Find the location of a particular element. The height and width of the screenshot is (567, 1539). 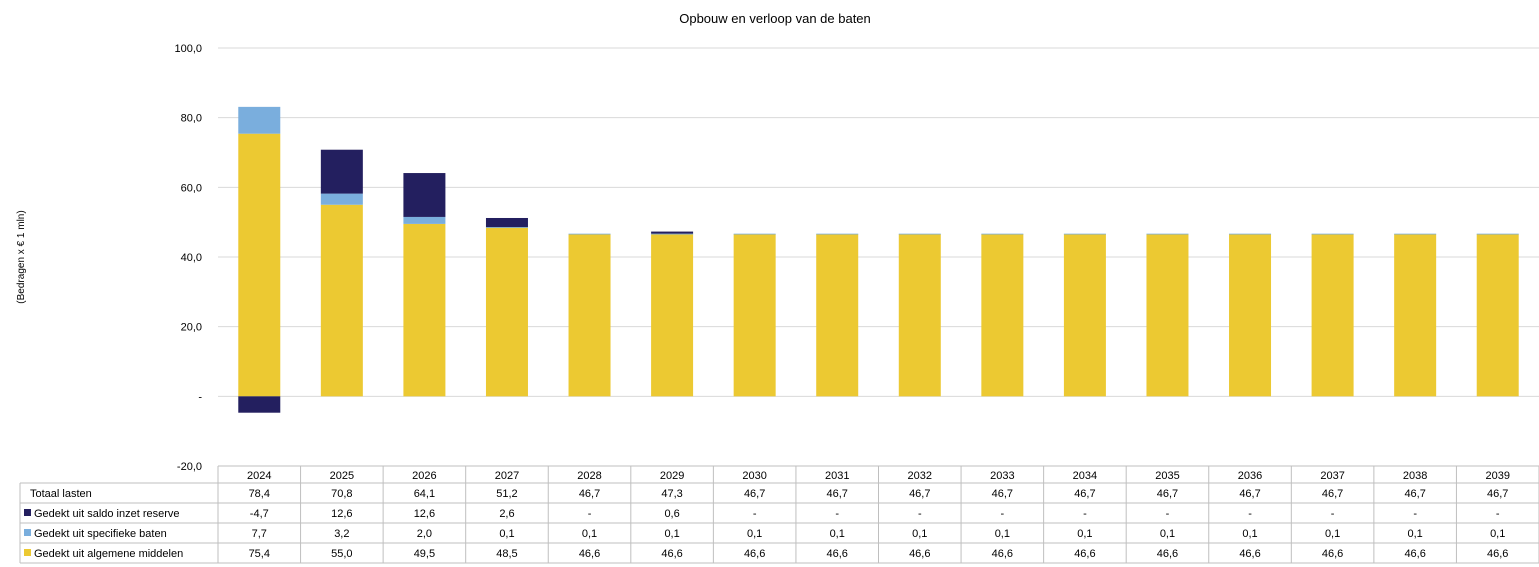

data-label: 3,2 is located at coordinates (341, 534).